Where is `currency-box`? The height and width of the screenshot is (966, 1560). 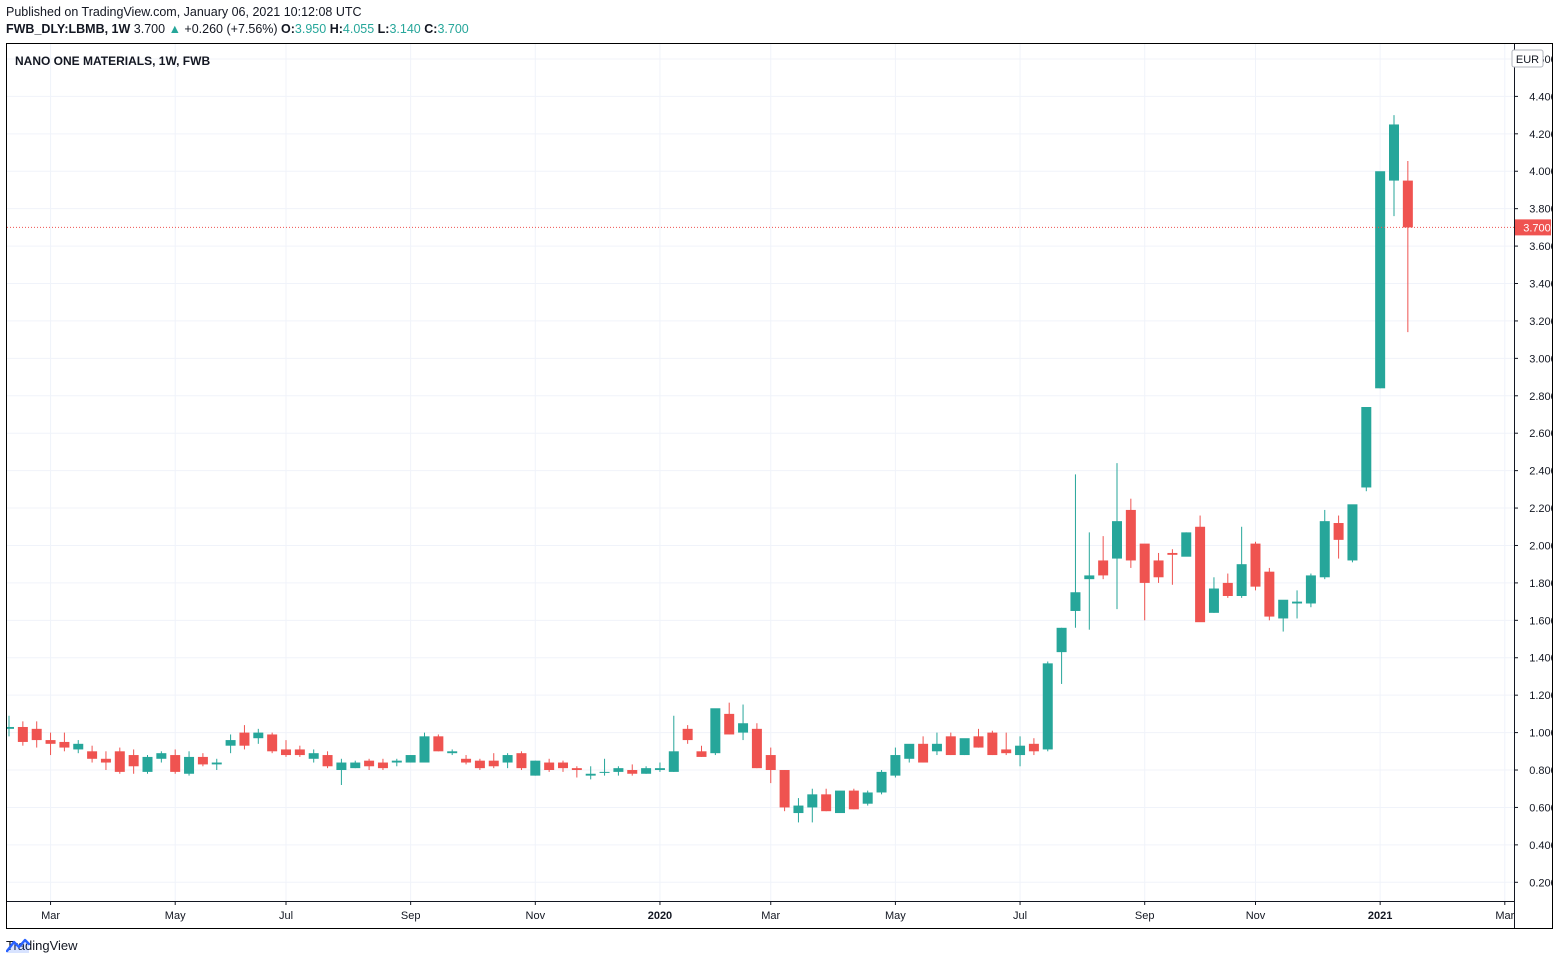
currency-box is located at coordinates (1527, 58).